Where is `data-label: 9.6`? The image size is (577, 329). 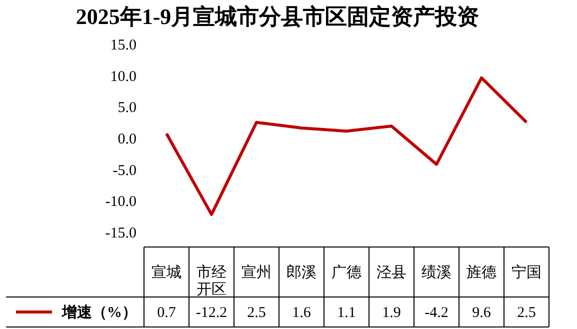
data-label: 9.6 is located at coordinates (482, 313).